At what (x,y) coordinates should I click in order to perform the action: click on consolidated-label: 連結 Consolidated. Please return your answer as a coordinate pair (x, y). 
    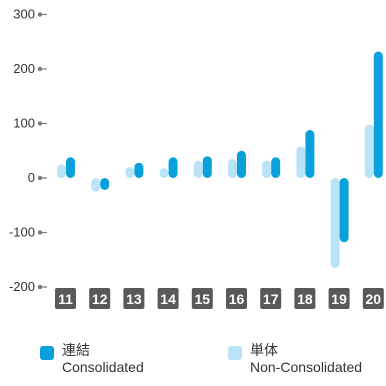
    Looking at the image, I should click on (103, 359).